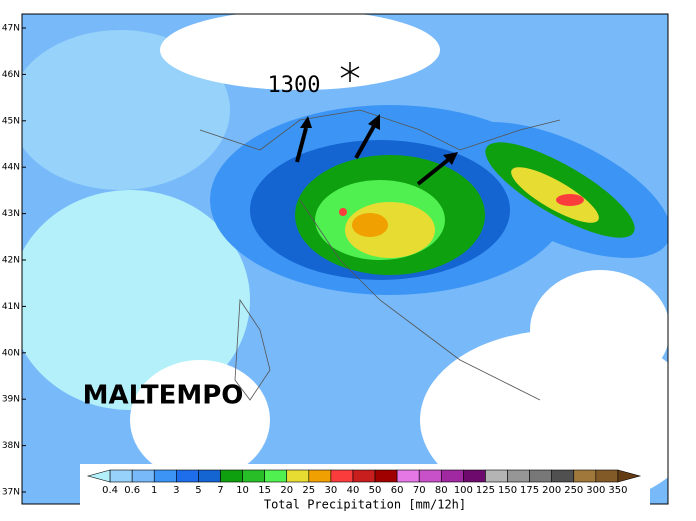 The image size is (696, 521). I want to click on colorbar-label: 5, so click(198, 490).